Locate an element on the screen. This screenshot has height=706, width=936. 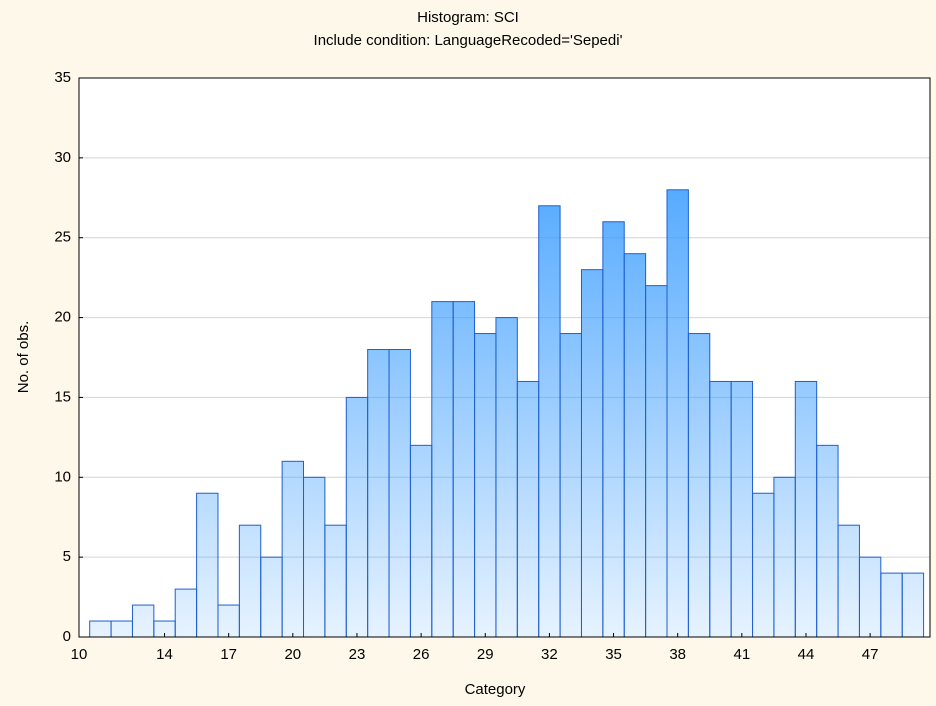
x-tick-label: 47 is located at coordinates (870, 654).